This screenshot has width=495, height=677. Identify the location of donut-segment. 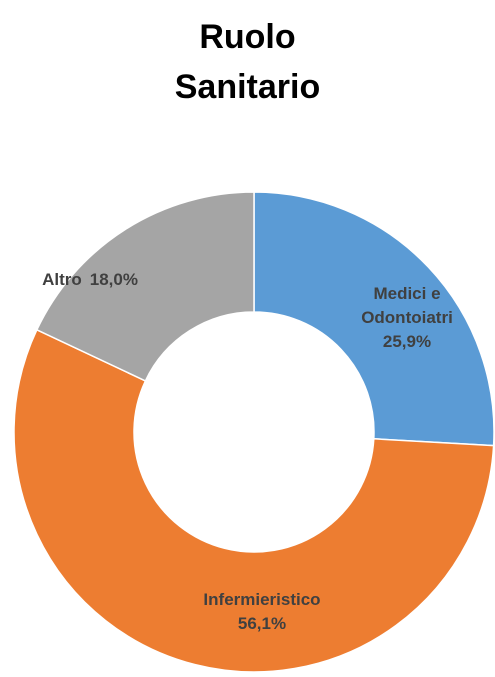
(145, 286).